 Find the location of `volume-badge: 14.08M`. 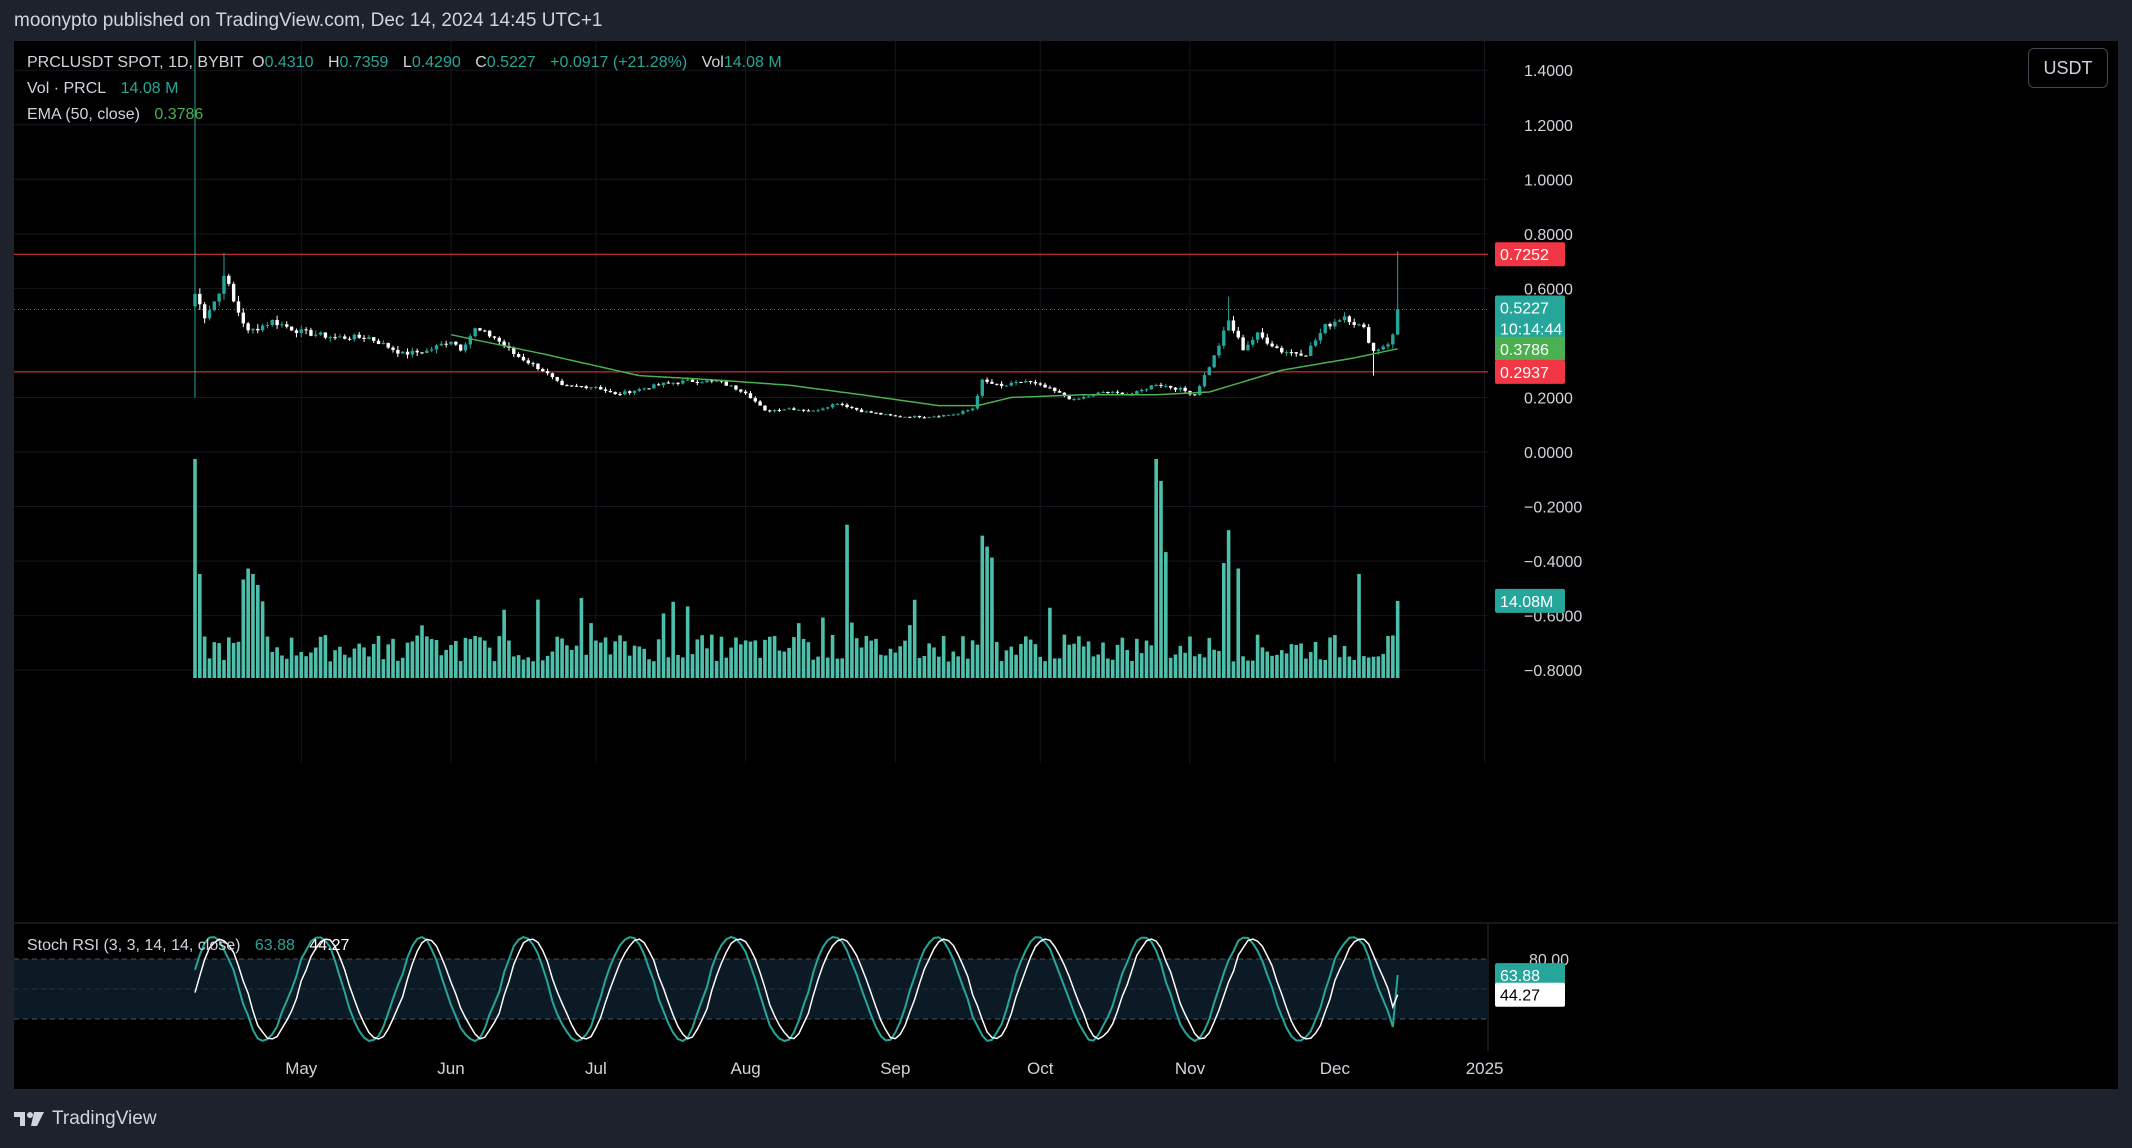

volume-badge: 14.08M is located at coordinates (1530, 600).